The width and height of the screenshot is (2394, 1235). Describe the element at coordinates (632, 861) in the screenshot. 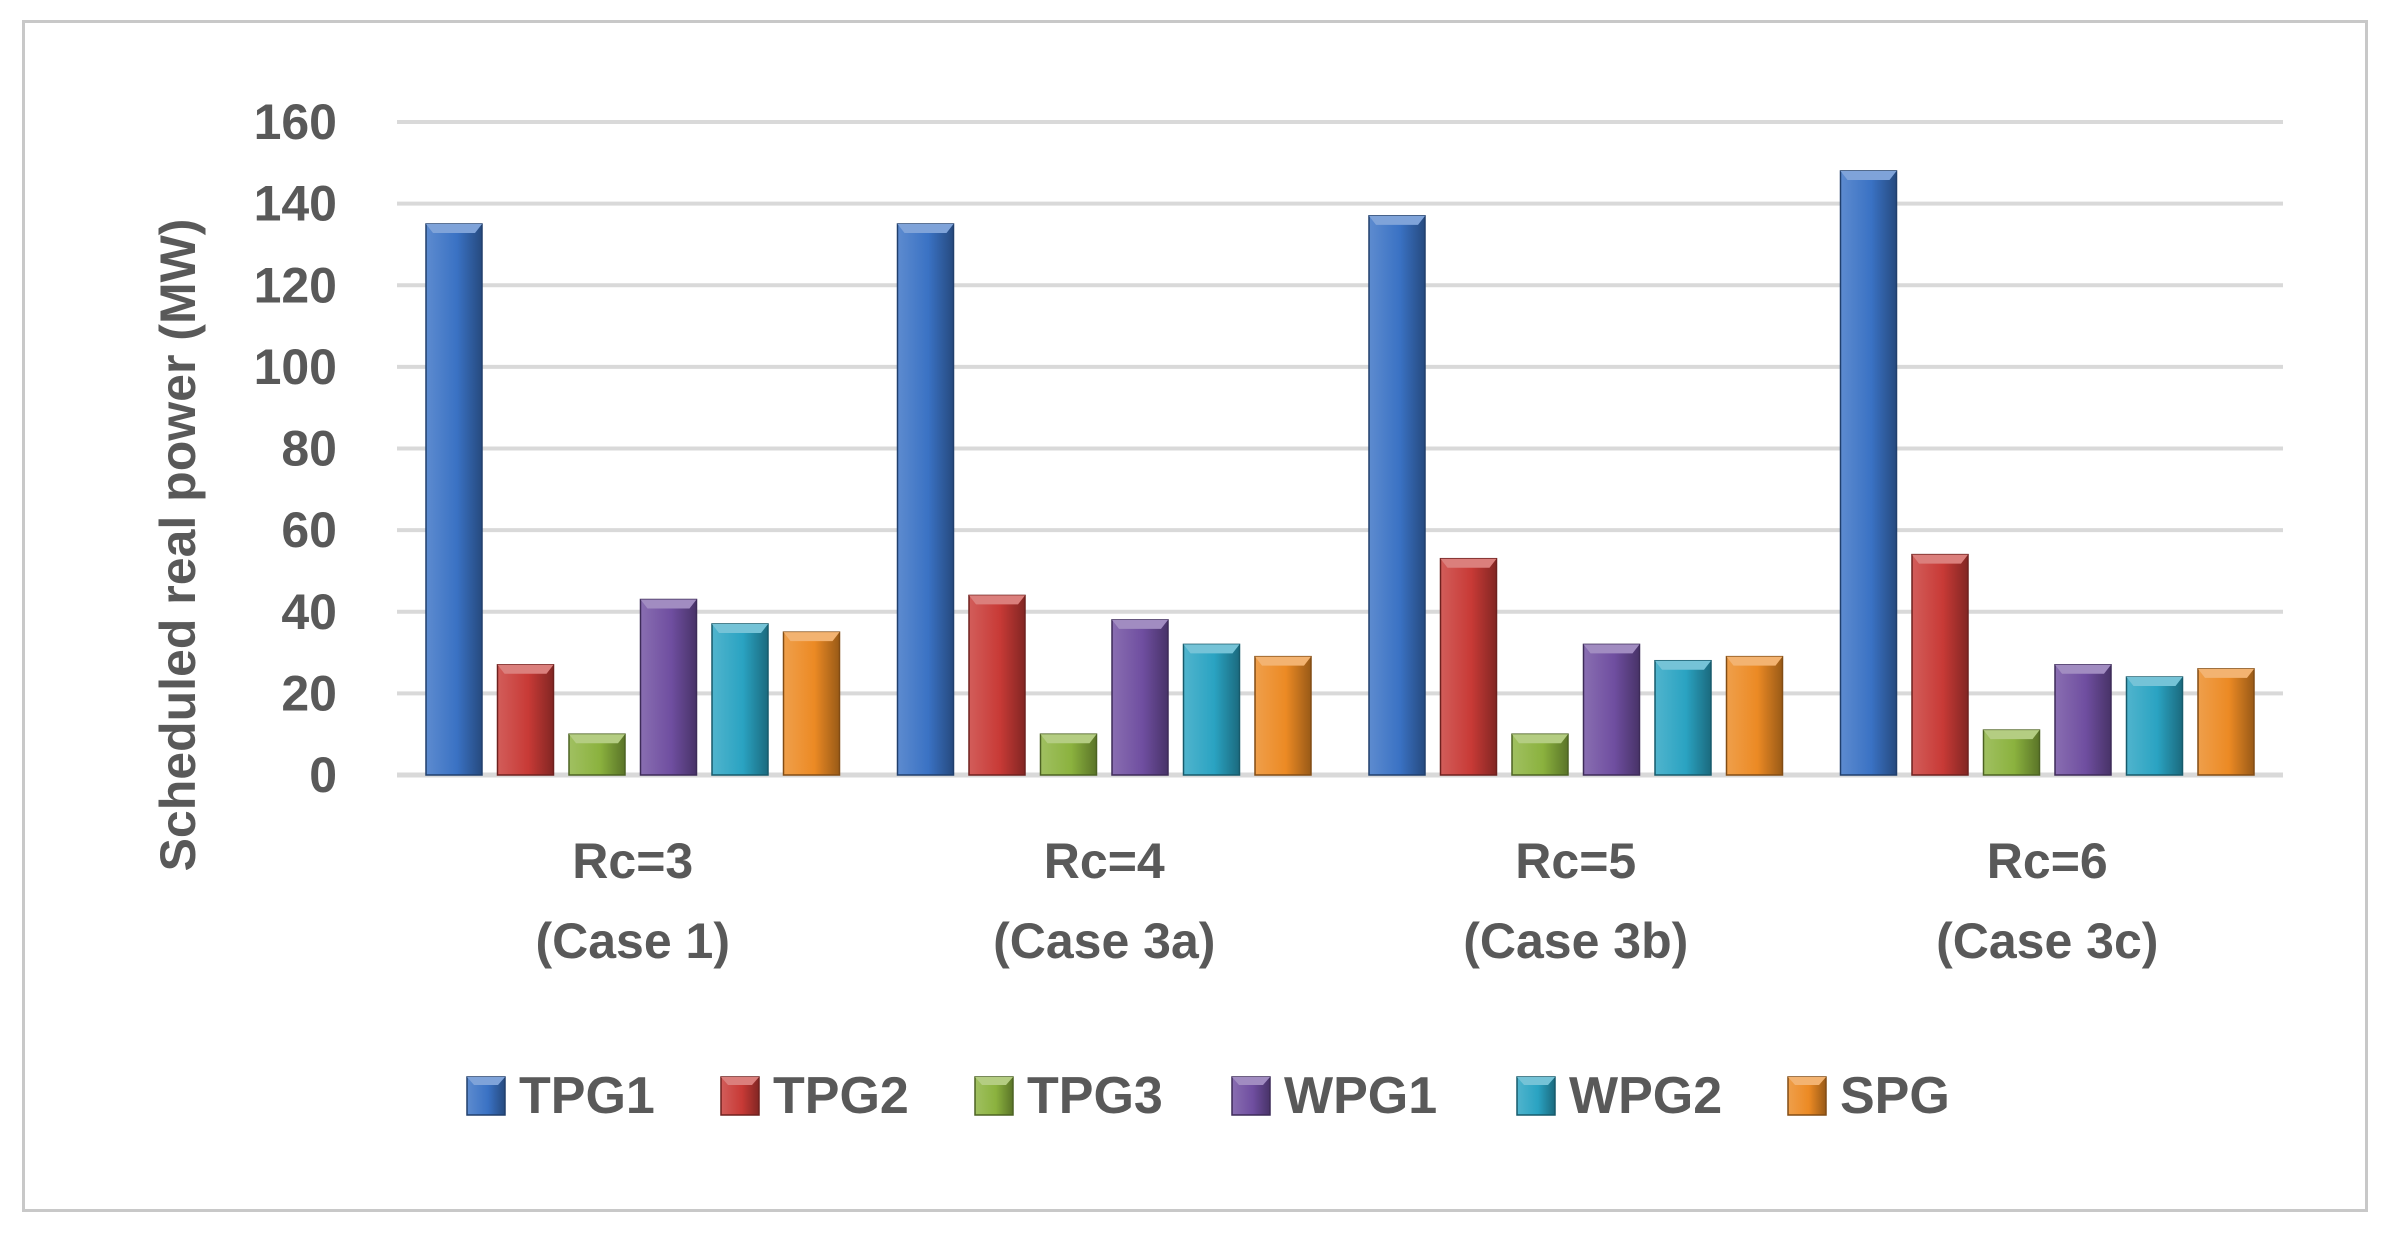

I see `x-tick-label: Rc=3` at that location.